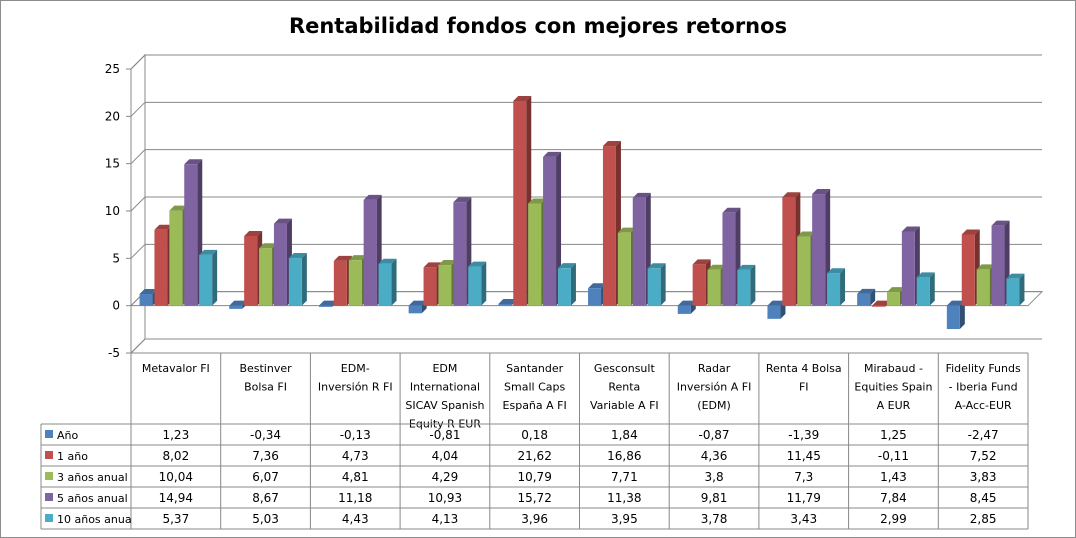 The image size is (1076, 538). I want to click on gridline, so click(586, 204).